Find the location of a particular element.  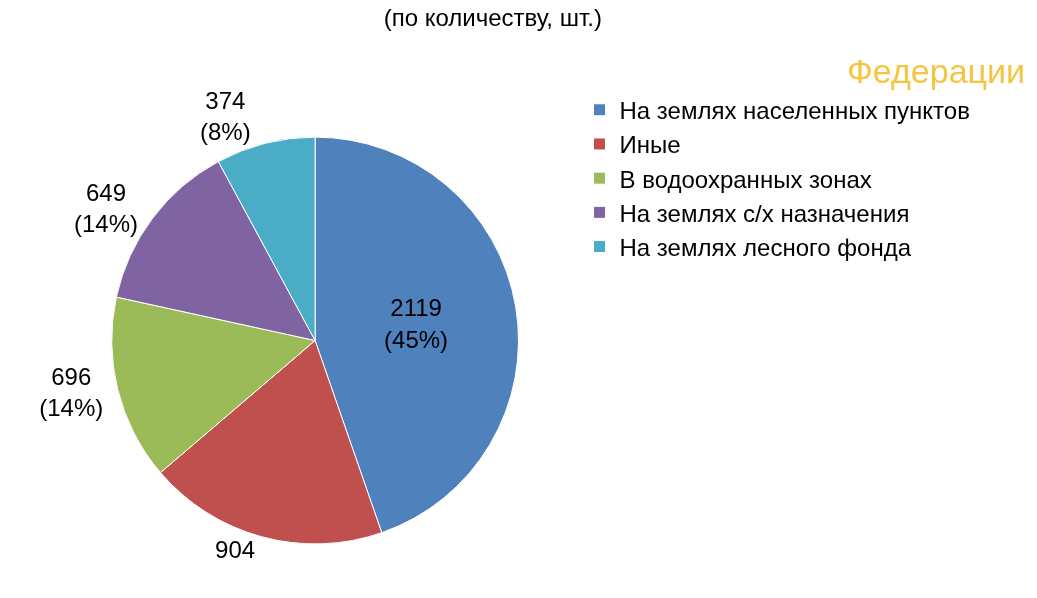

chart-title: (по количеству, шт.) is located at coordinates (492, 17).